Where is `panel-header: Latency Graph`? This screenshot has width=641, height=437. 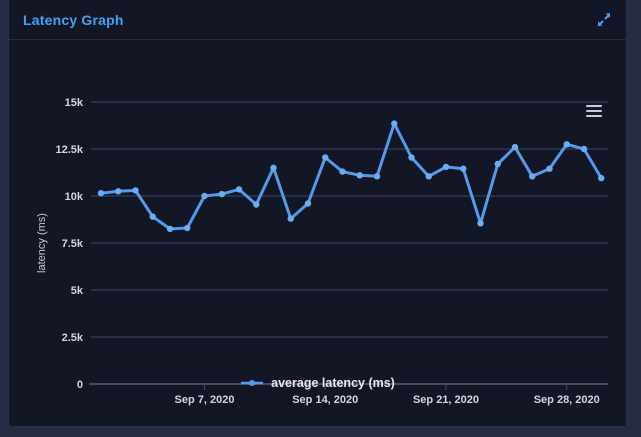 panel-header: Latency Graph is located at coordinates (317, 20).